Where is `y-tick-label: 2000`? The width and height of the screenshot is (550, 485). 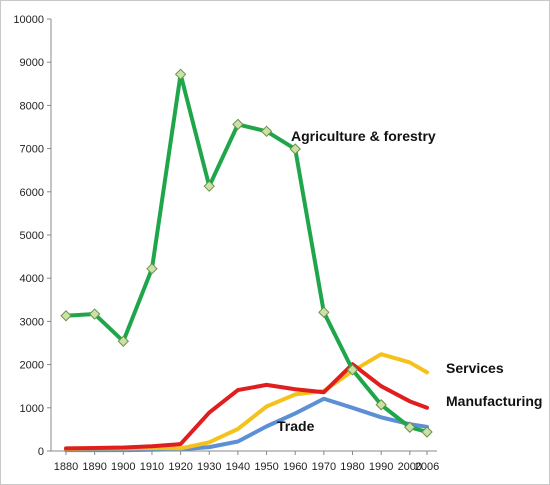 y-tick-label: 2000 is located at coordinates (32, 366).